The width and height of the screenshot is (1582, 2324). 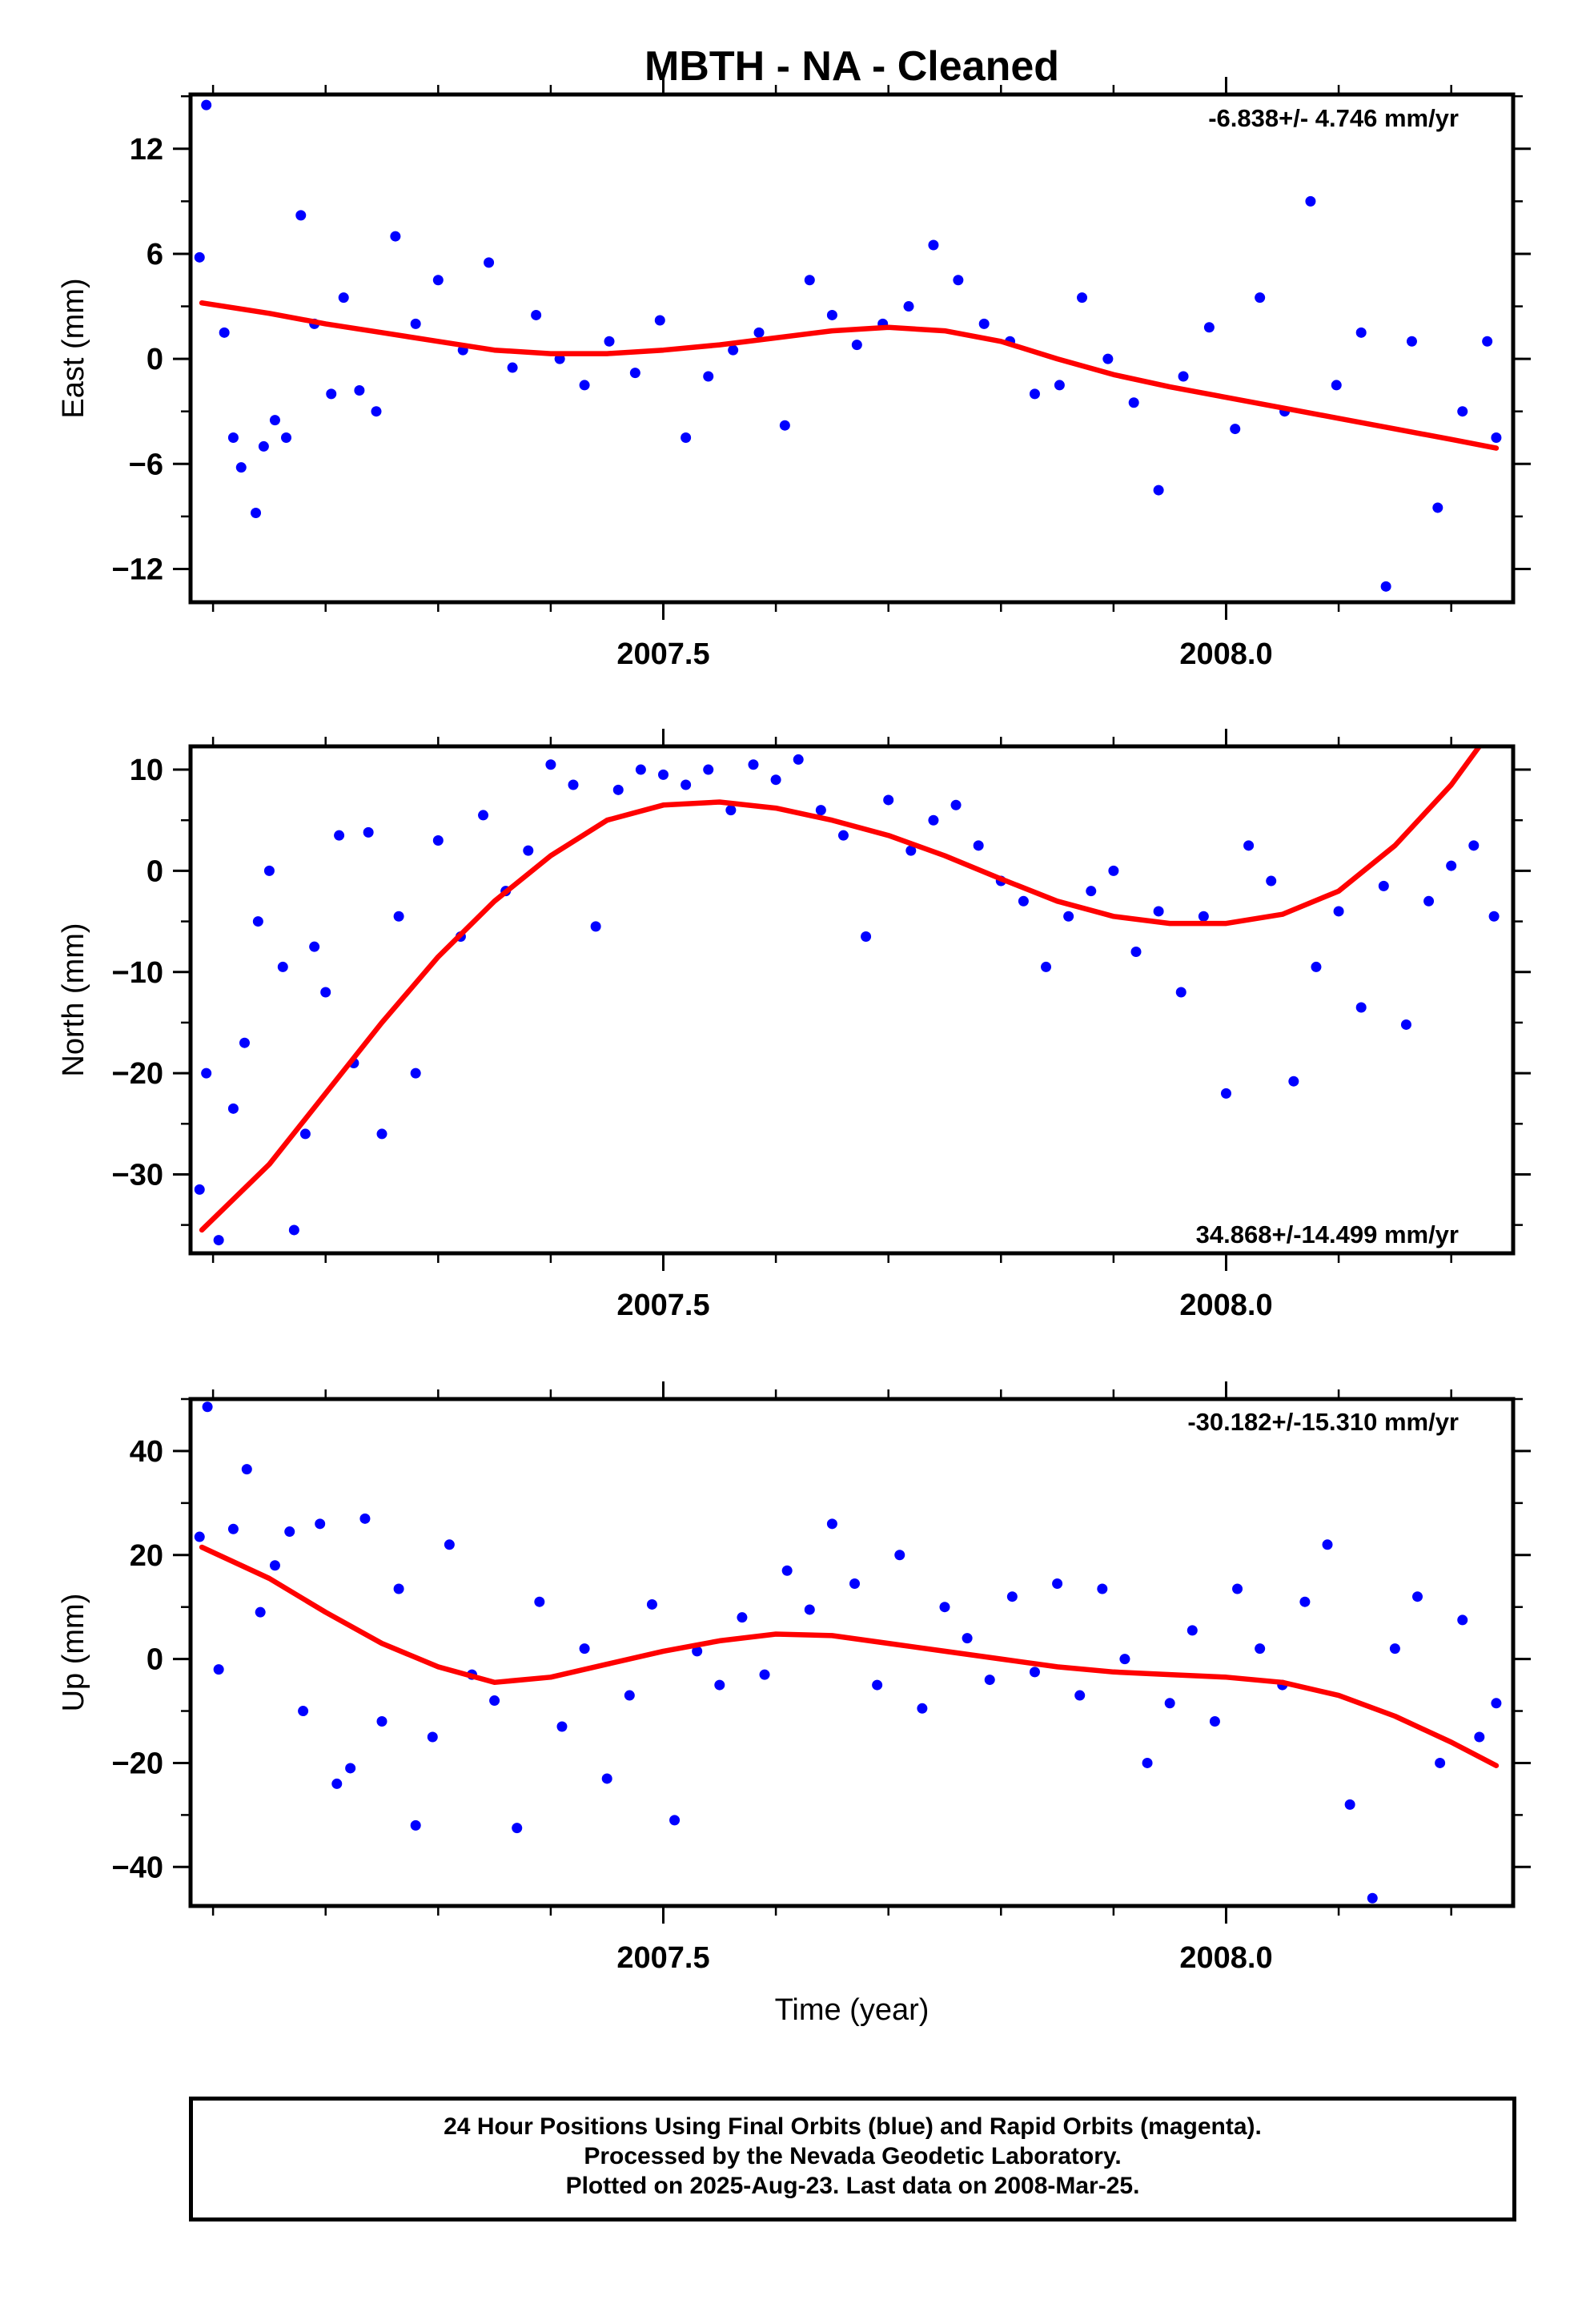 I want to click on rate-annotation: -6.838+/- 4.746 mm/yr, so click(x=1333, y=118).